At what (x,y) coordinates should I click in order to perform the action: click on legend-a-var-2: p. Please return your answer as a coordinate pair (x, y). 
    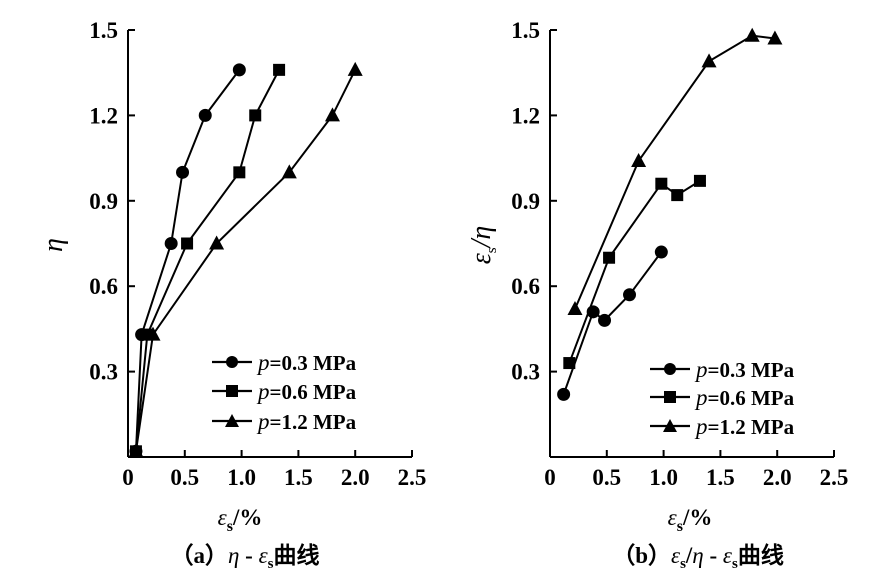
    Looking at the image, I should click on (263, 421).